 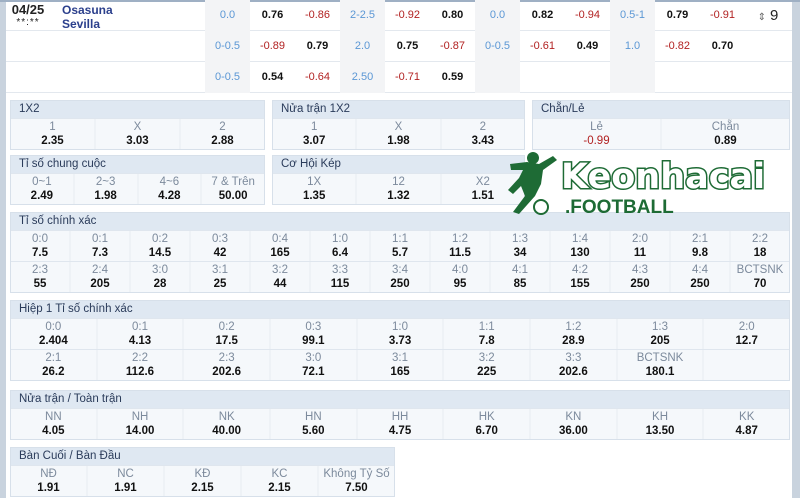 What do you see at coordinates (221, 246) in the screenshot?
I see `odds-cell: 0:3 42` at bounding box center [221, 246].